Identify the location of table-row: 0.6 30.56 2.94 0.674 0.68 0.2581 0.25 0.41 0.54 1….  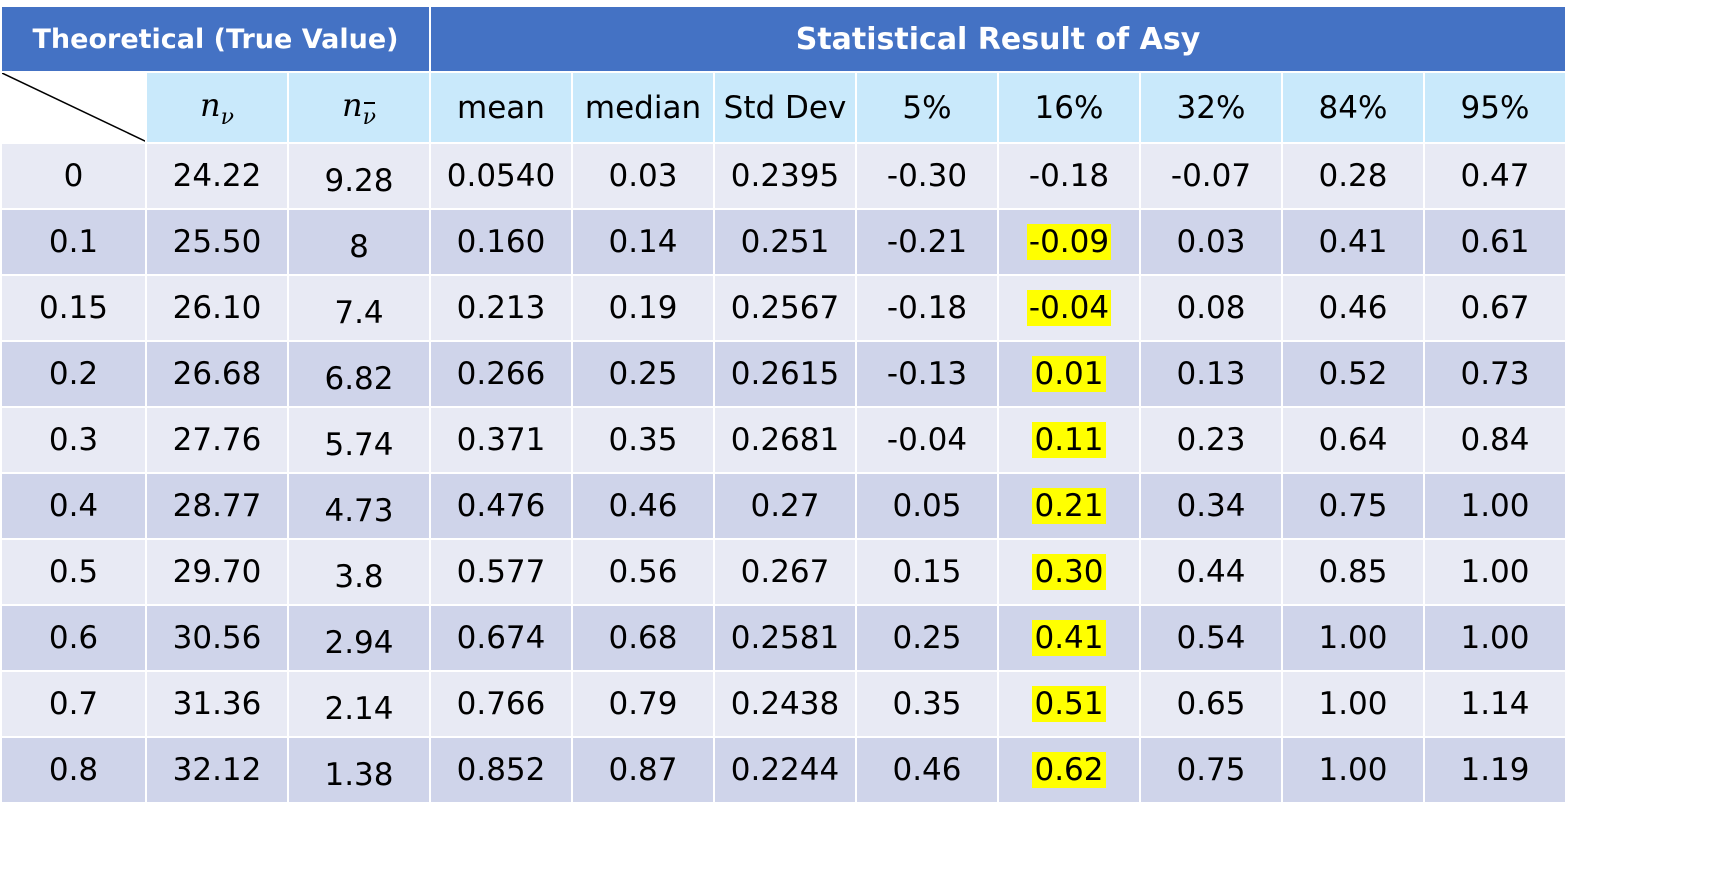
(783, 638).